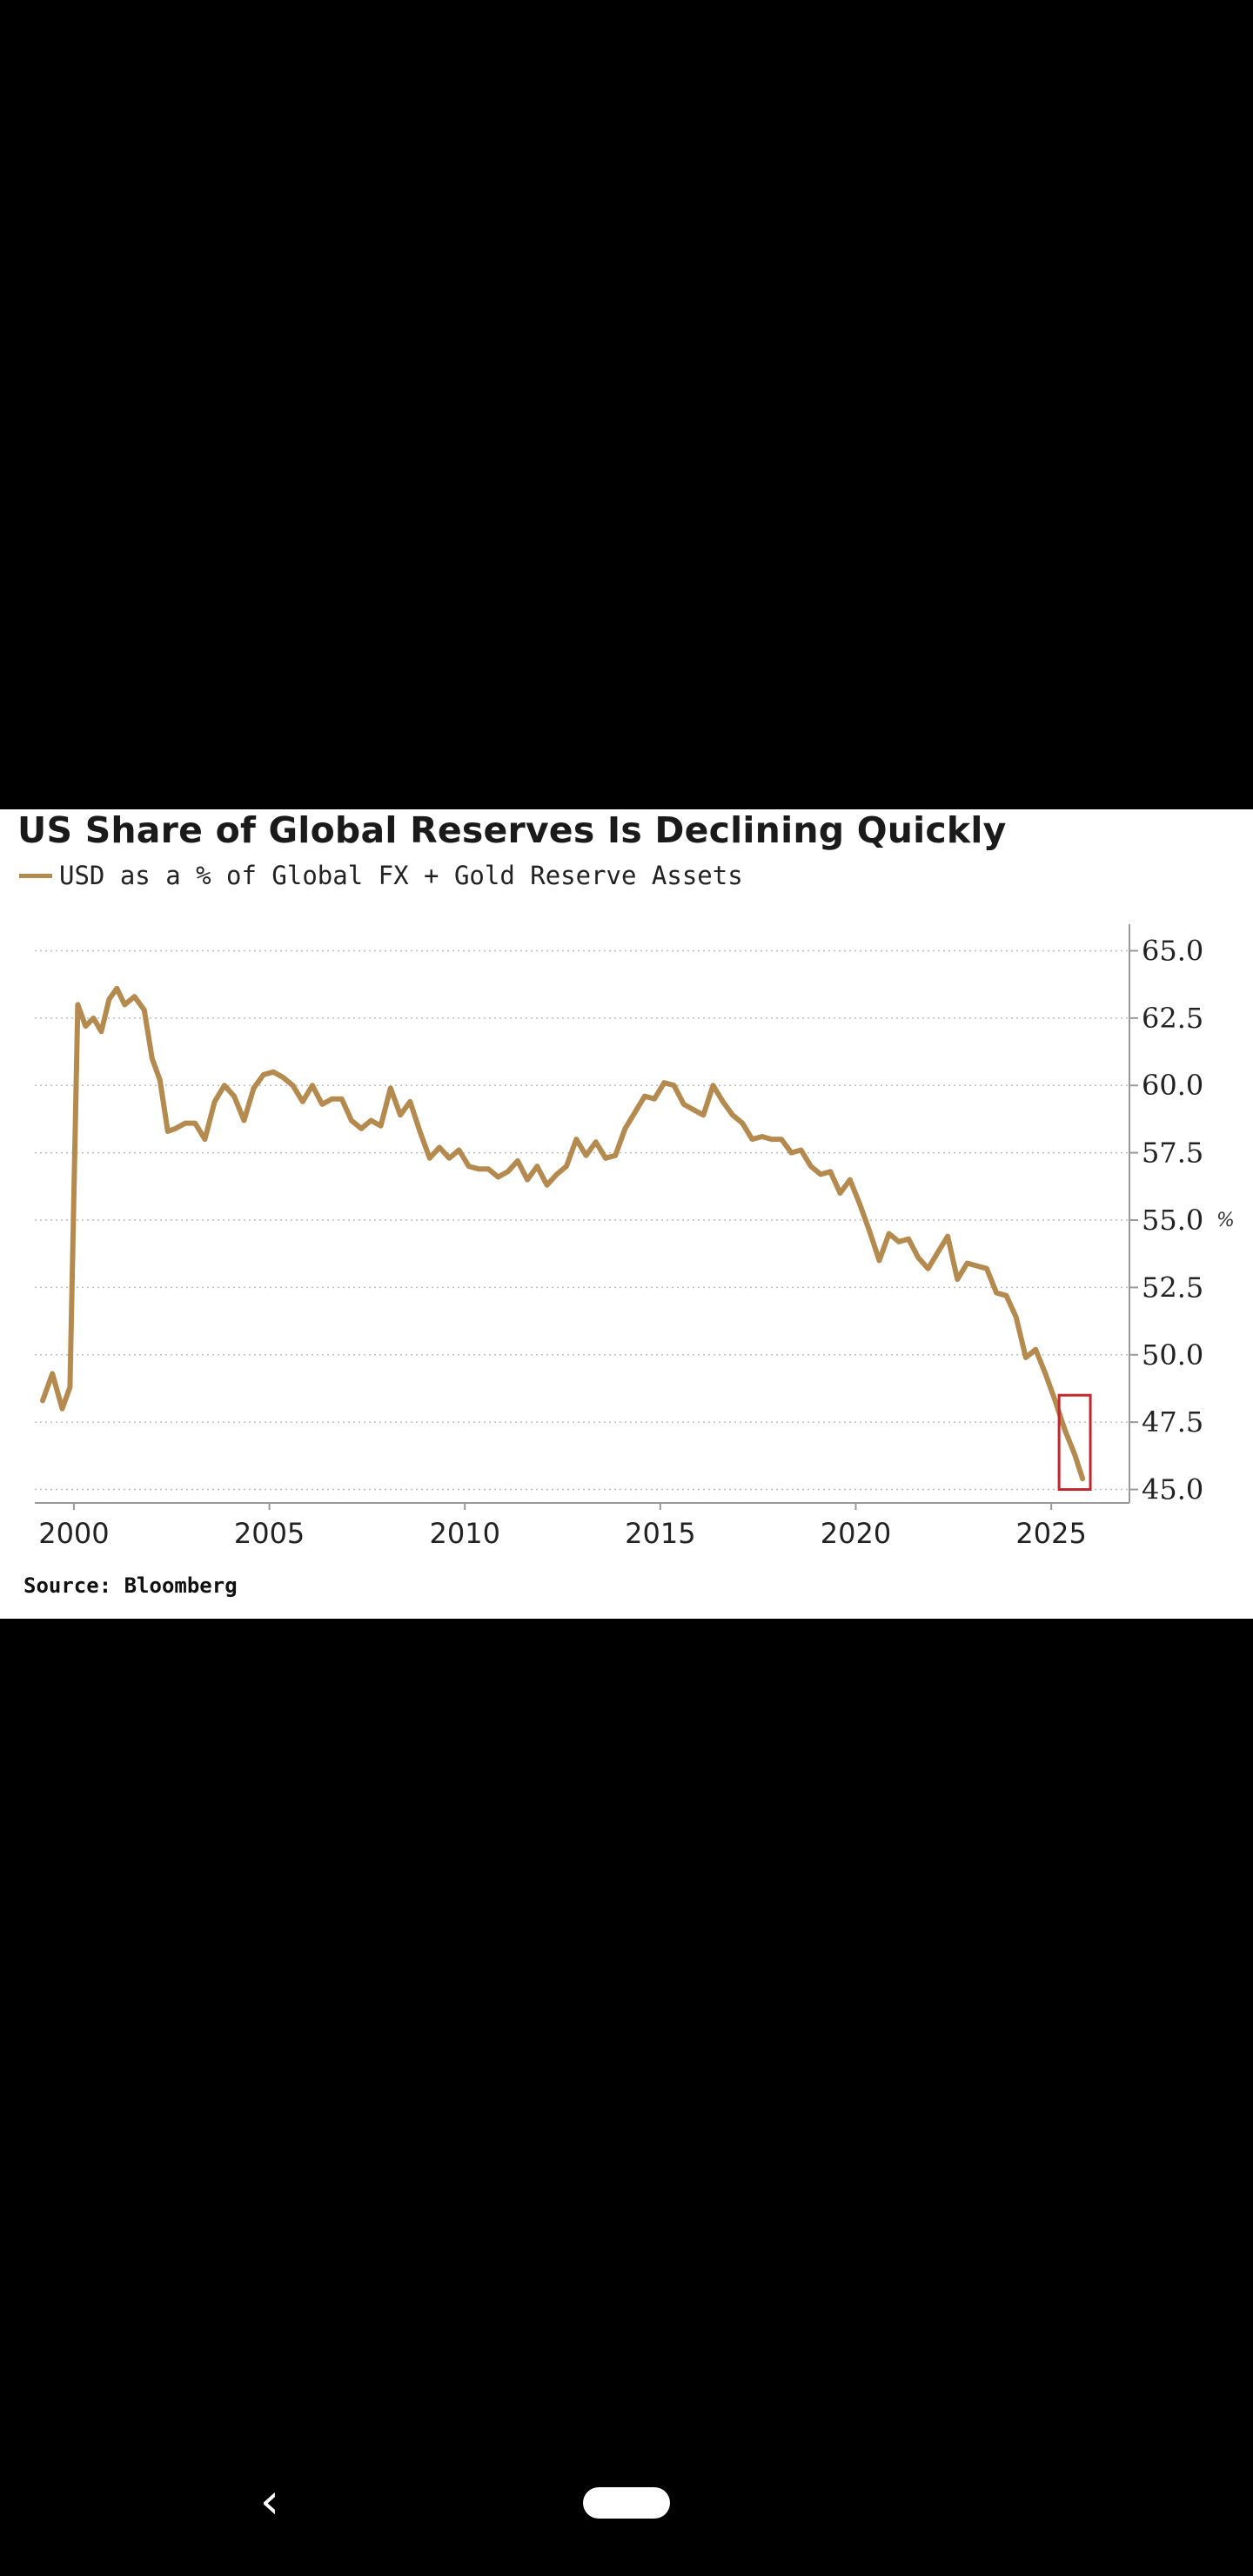 The width and height of the screenshot is (1253, 2576). I want to click on legend-swatch, so click(35, 875).